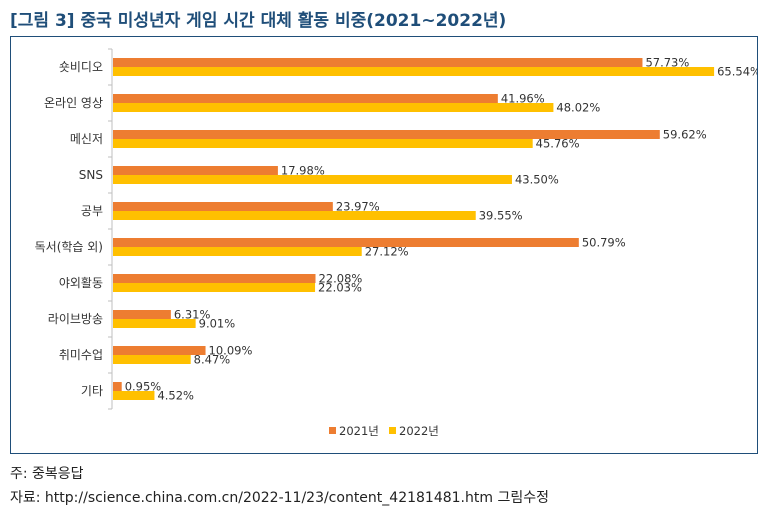 The image size is (767, 511). What do you see at coordinates (332, 430) in the screenshot?
I see `legend-swatch-2021` at bounding box center [332, 430].